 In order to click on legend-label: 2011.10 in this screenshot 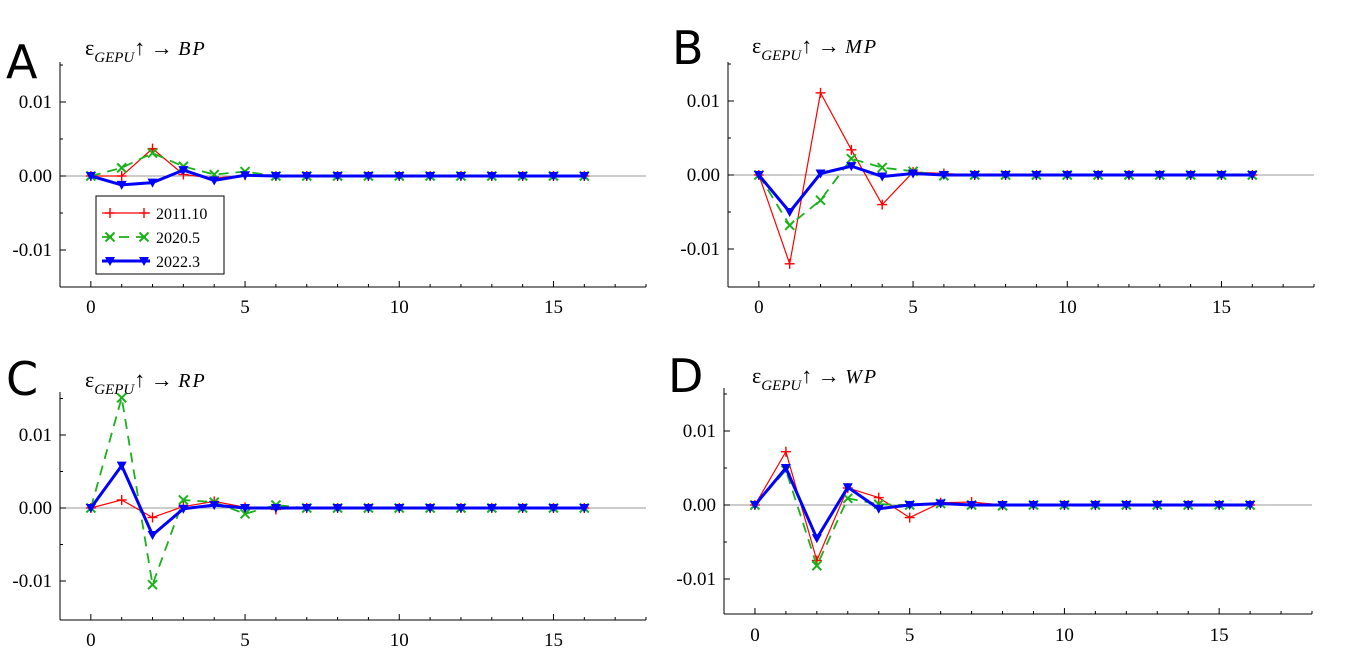, I will do `click(181, 214)`.